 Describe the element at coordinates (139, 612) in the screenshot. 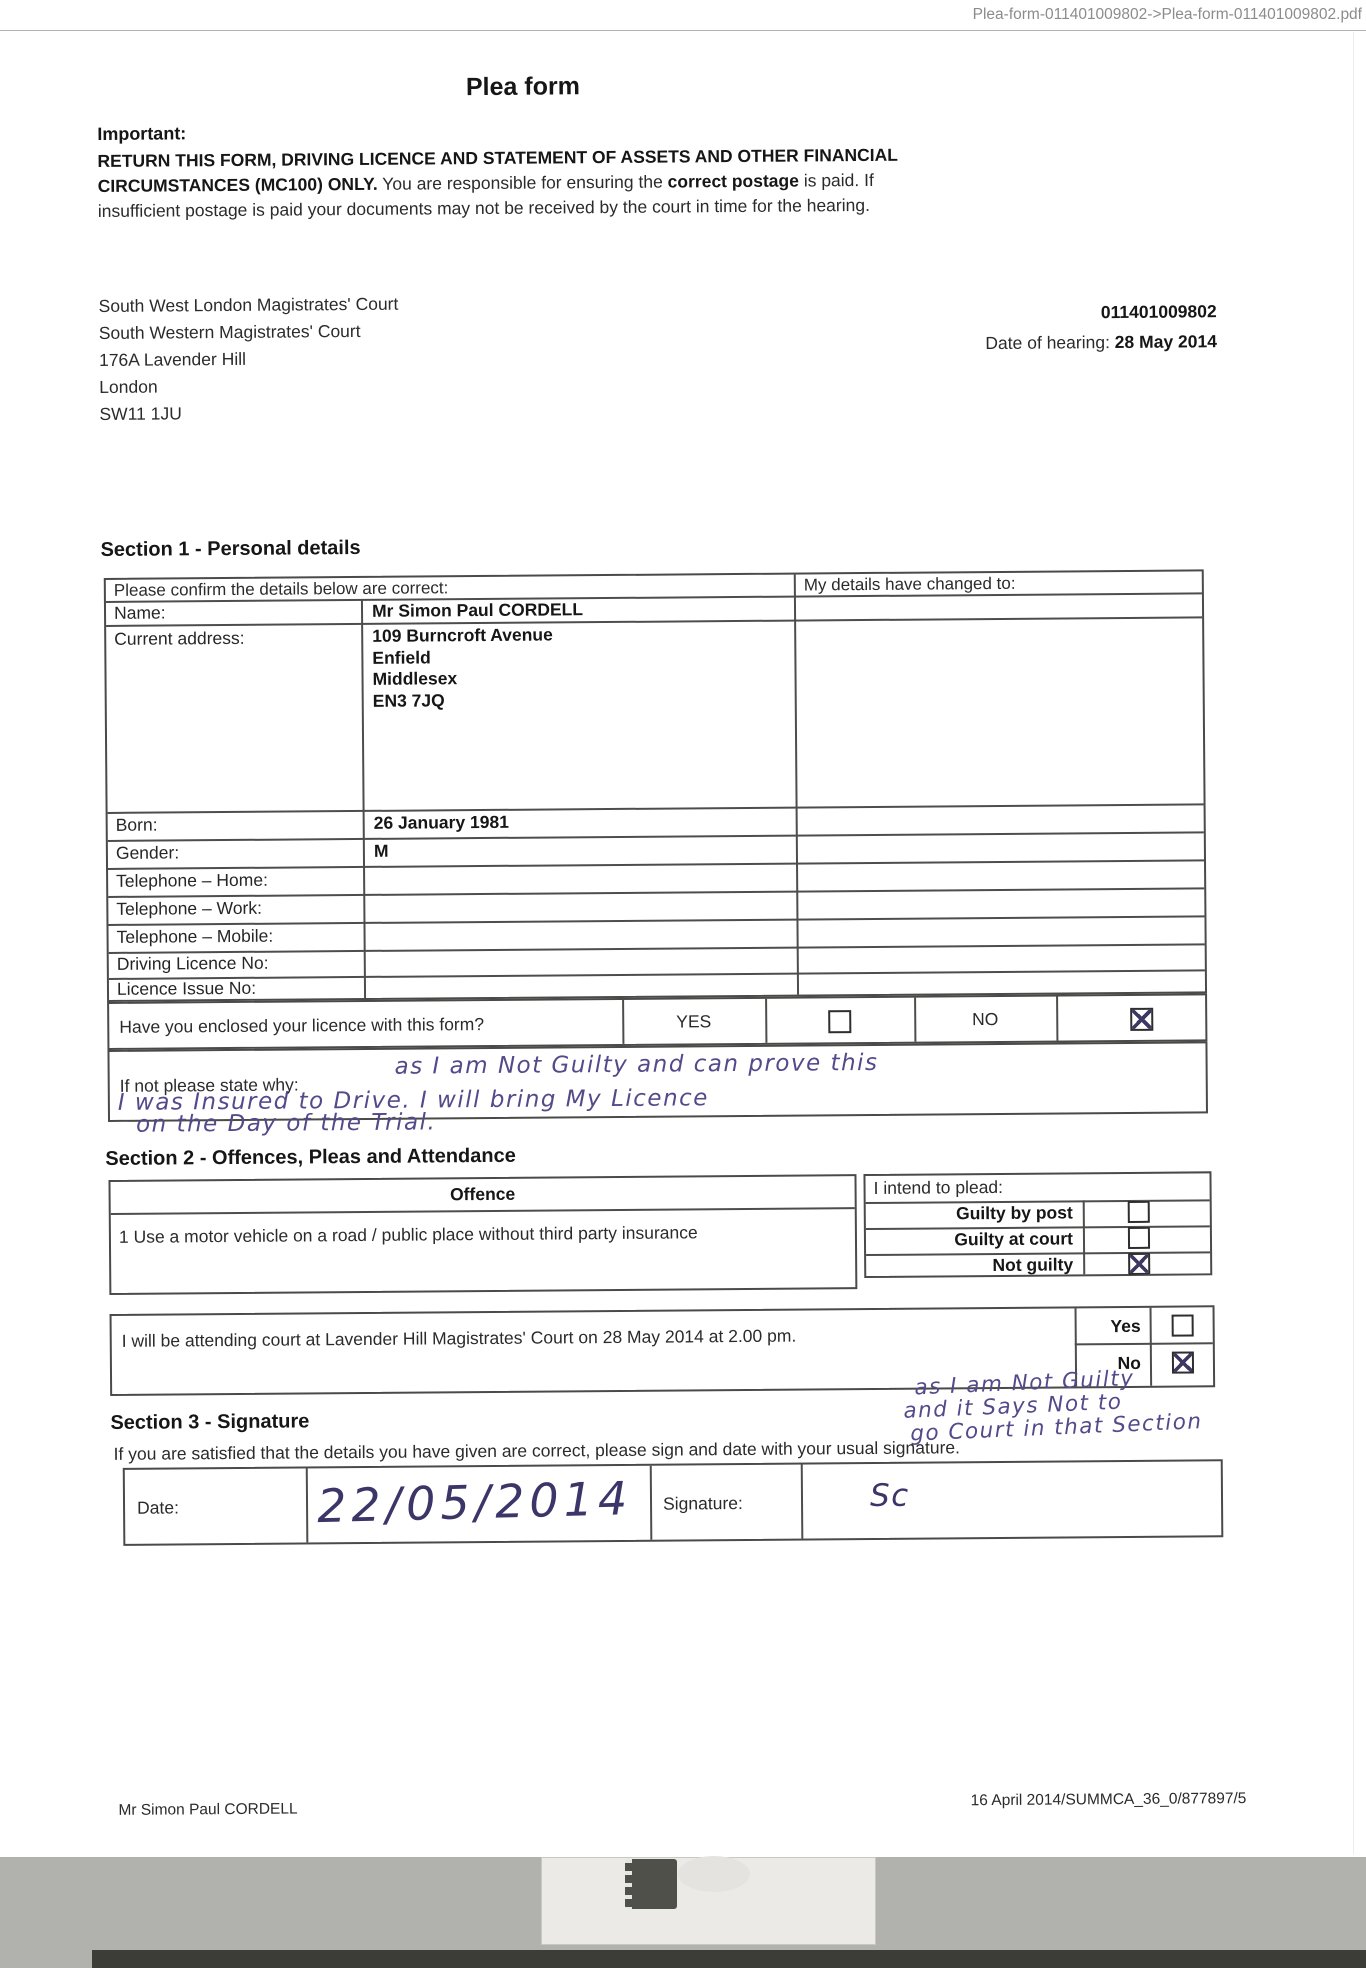

I see `name-label: Name:` at that location.